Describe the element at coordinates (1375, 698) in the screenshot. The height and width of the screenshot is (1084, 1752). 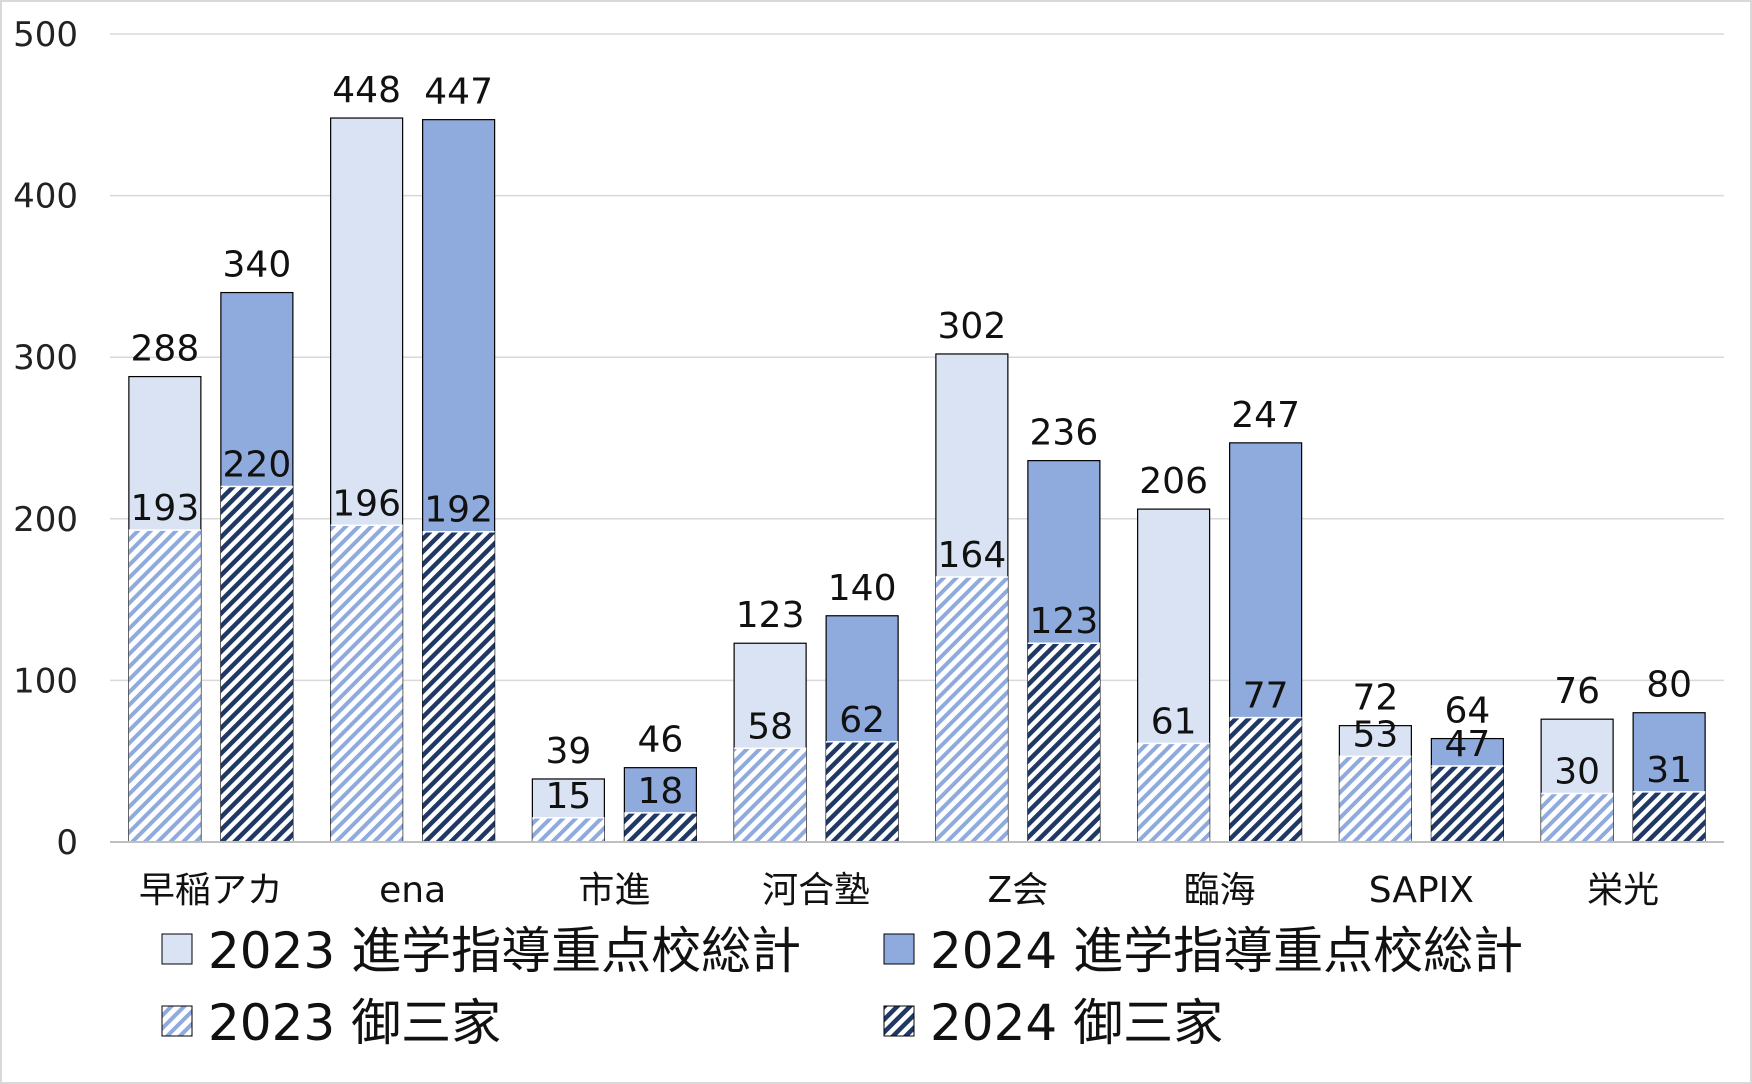
I see `data-label-total-2023: 72` at that location.